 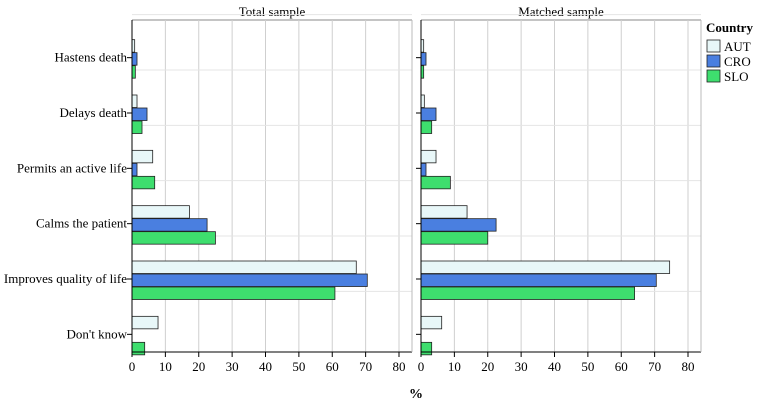 I want to click on bar-matched-sample-calms-the-patient-slo, so click(x=454, y=238).